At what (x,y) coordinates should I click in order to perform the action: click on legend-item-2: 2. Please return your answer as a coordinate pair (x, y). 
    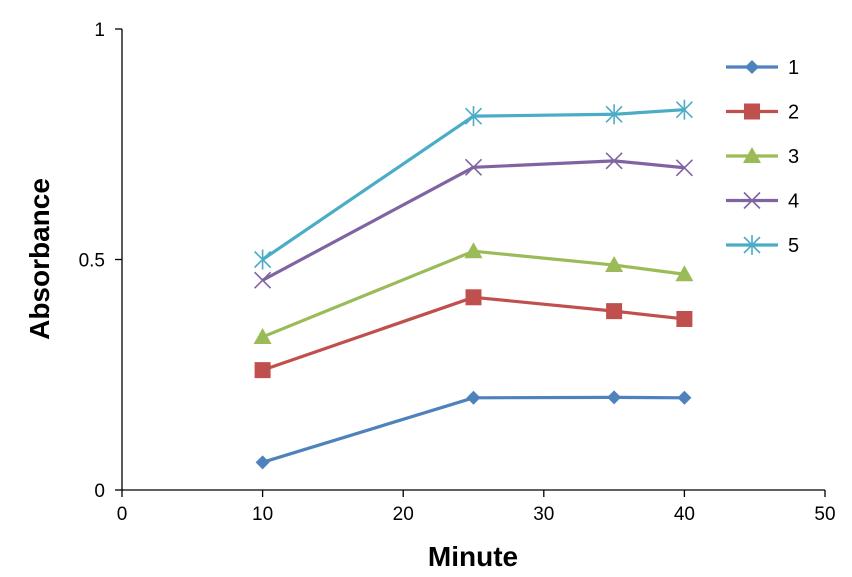
    Looking at the image, I should click on (762, 113).